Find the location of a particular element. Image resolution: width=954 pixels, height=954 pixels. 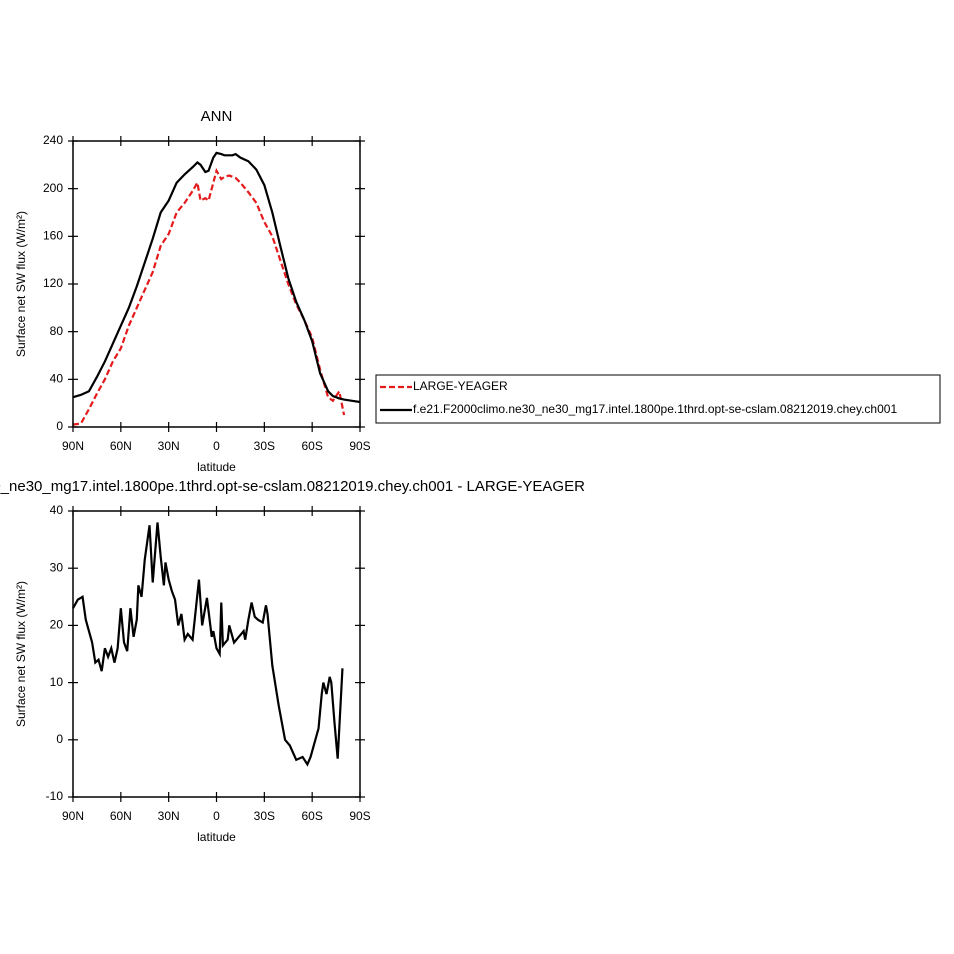

y-tick-label: -10 is located at coordinates (55, 796).